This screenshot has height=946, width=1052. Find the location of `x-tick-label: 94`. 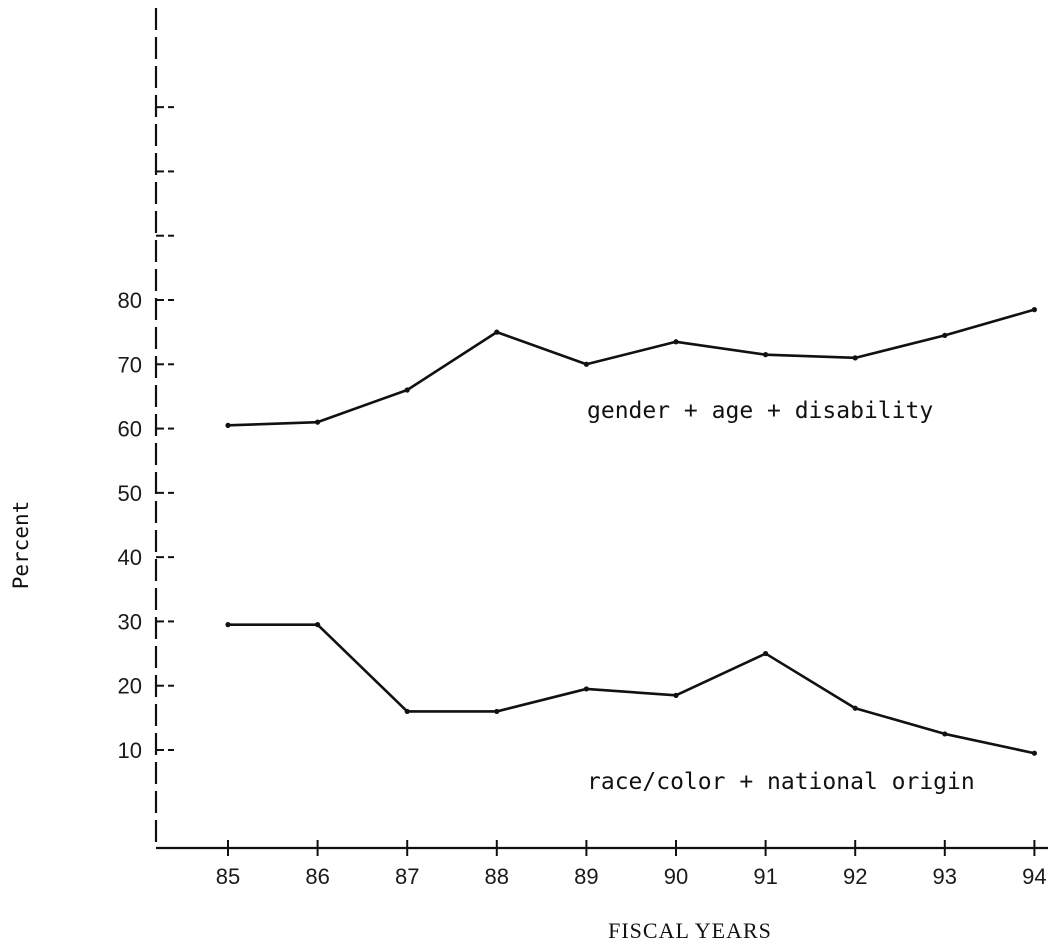

x-tick-label: 94 is located at coordinates (1034, 876).